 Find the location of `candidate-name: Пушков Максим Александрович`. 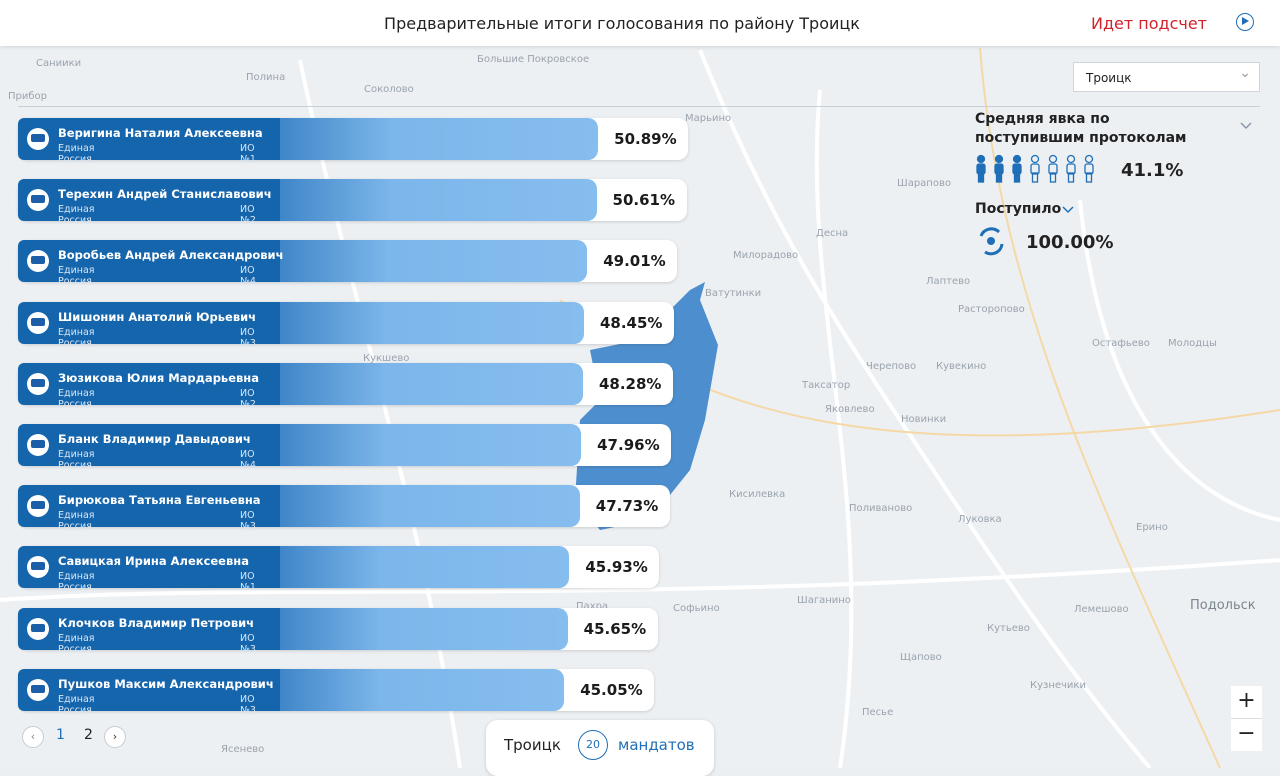

candidate-name: Пушков Максим Александрович is located at coordinates (166, 683).